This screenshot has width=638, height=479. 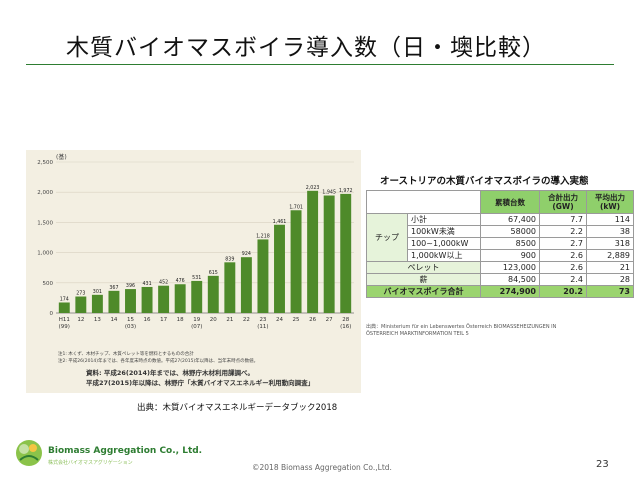 I want to click on cell-kw: 73, so click(x=610, y=291).